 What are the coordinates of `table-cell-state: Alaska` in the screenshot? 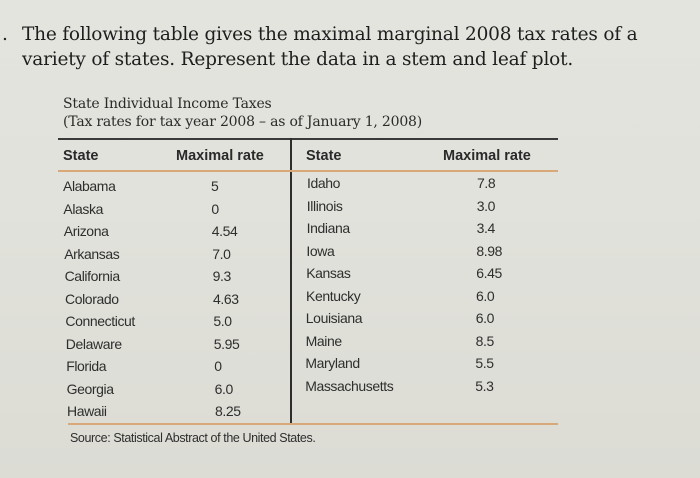 It's located at (83, 208).